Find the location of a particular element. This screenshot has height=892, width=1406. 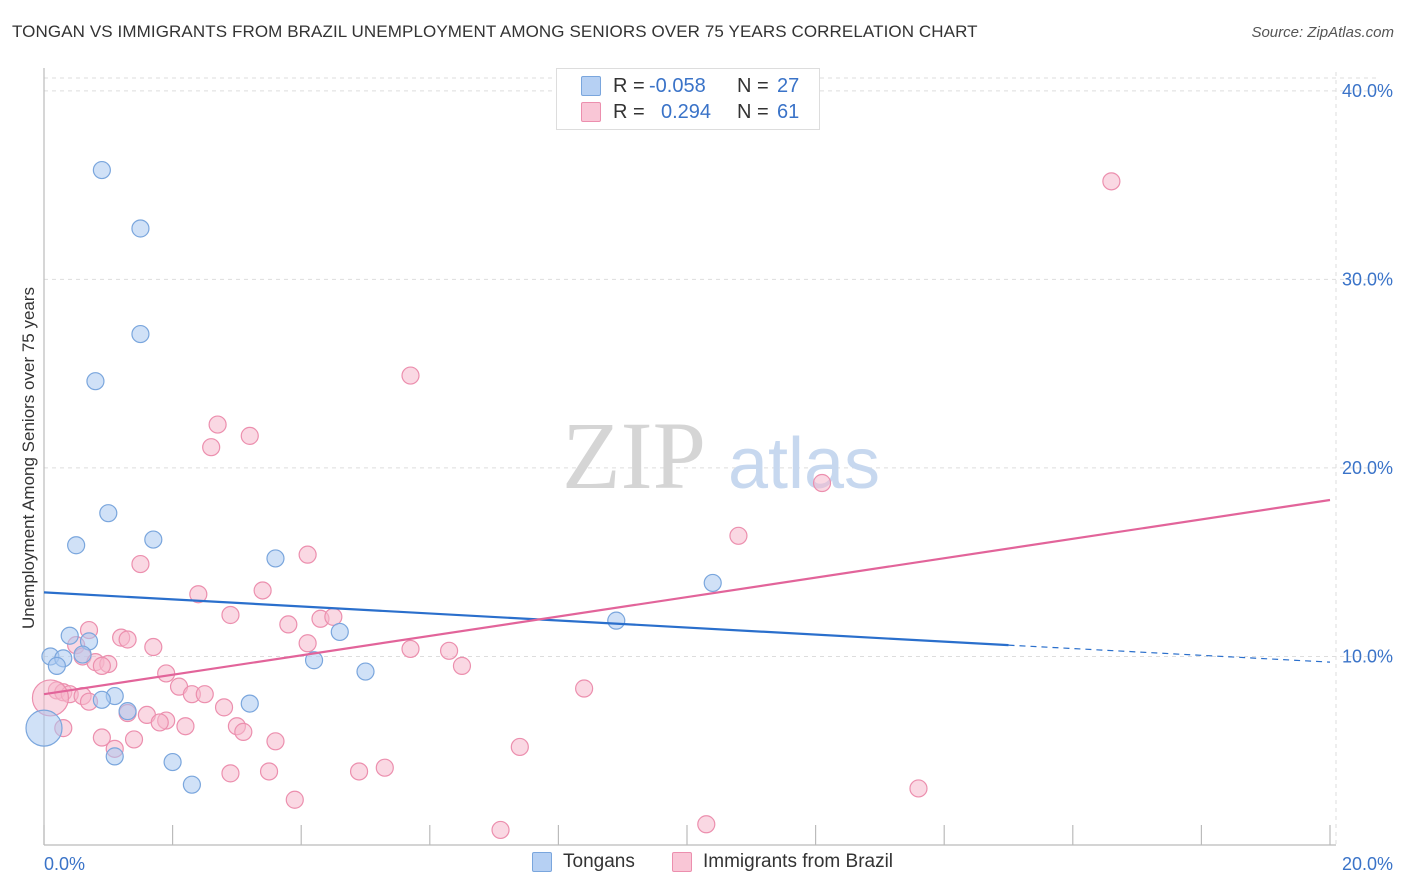

x-tick-label-max: 20.0% is located at coordinates (1367, 864).